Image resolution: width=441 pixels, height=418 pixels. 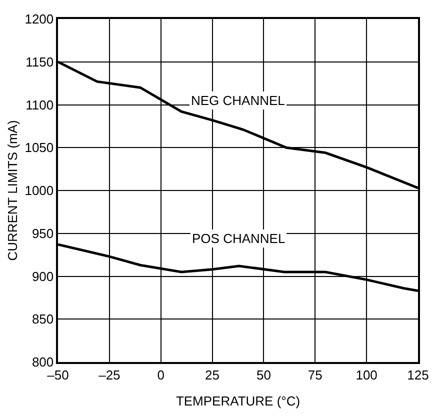 What do you see at coordinates (39, 190) in the screenshot?
I see `y-tick-label: 1000` at bounding box center [39, 190].